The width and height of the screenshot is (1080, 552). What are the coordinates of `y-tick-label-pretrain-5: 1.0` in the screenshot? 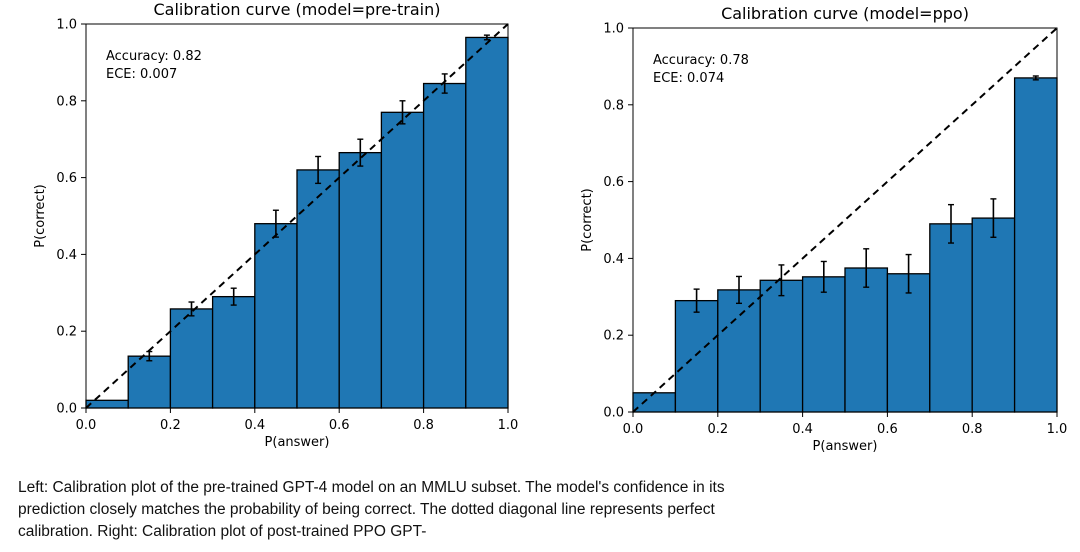 It's located at (66, 25).